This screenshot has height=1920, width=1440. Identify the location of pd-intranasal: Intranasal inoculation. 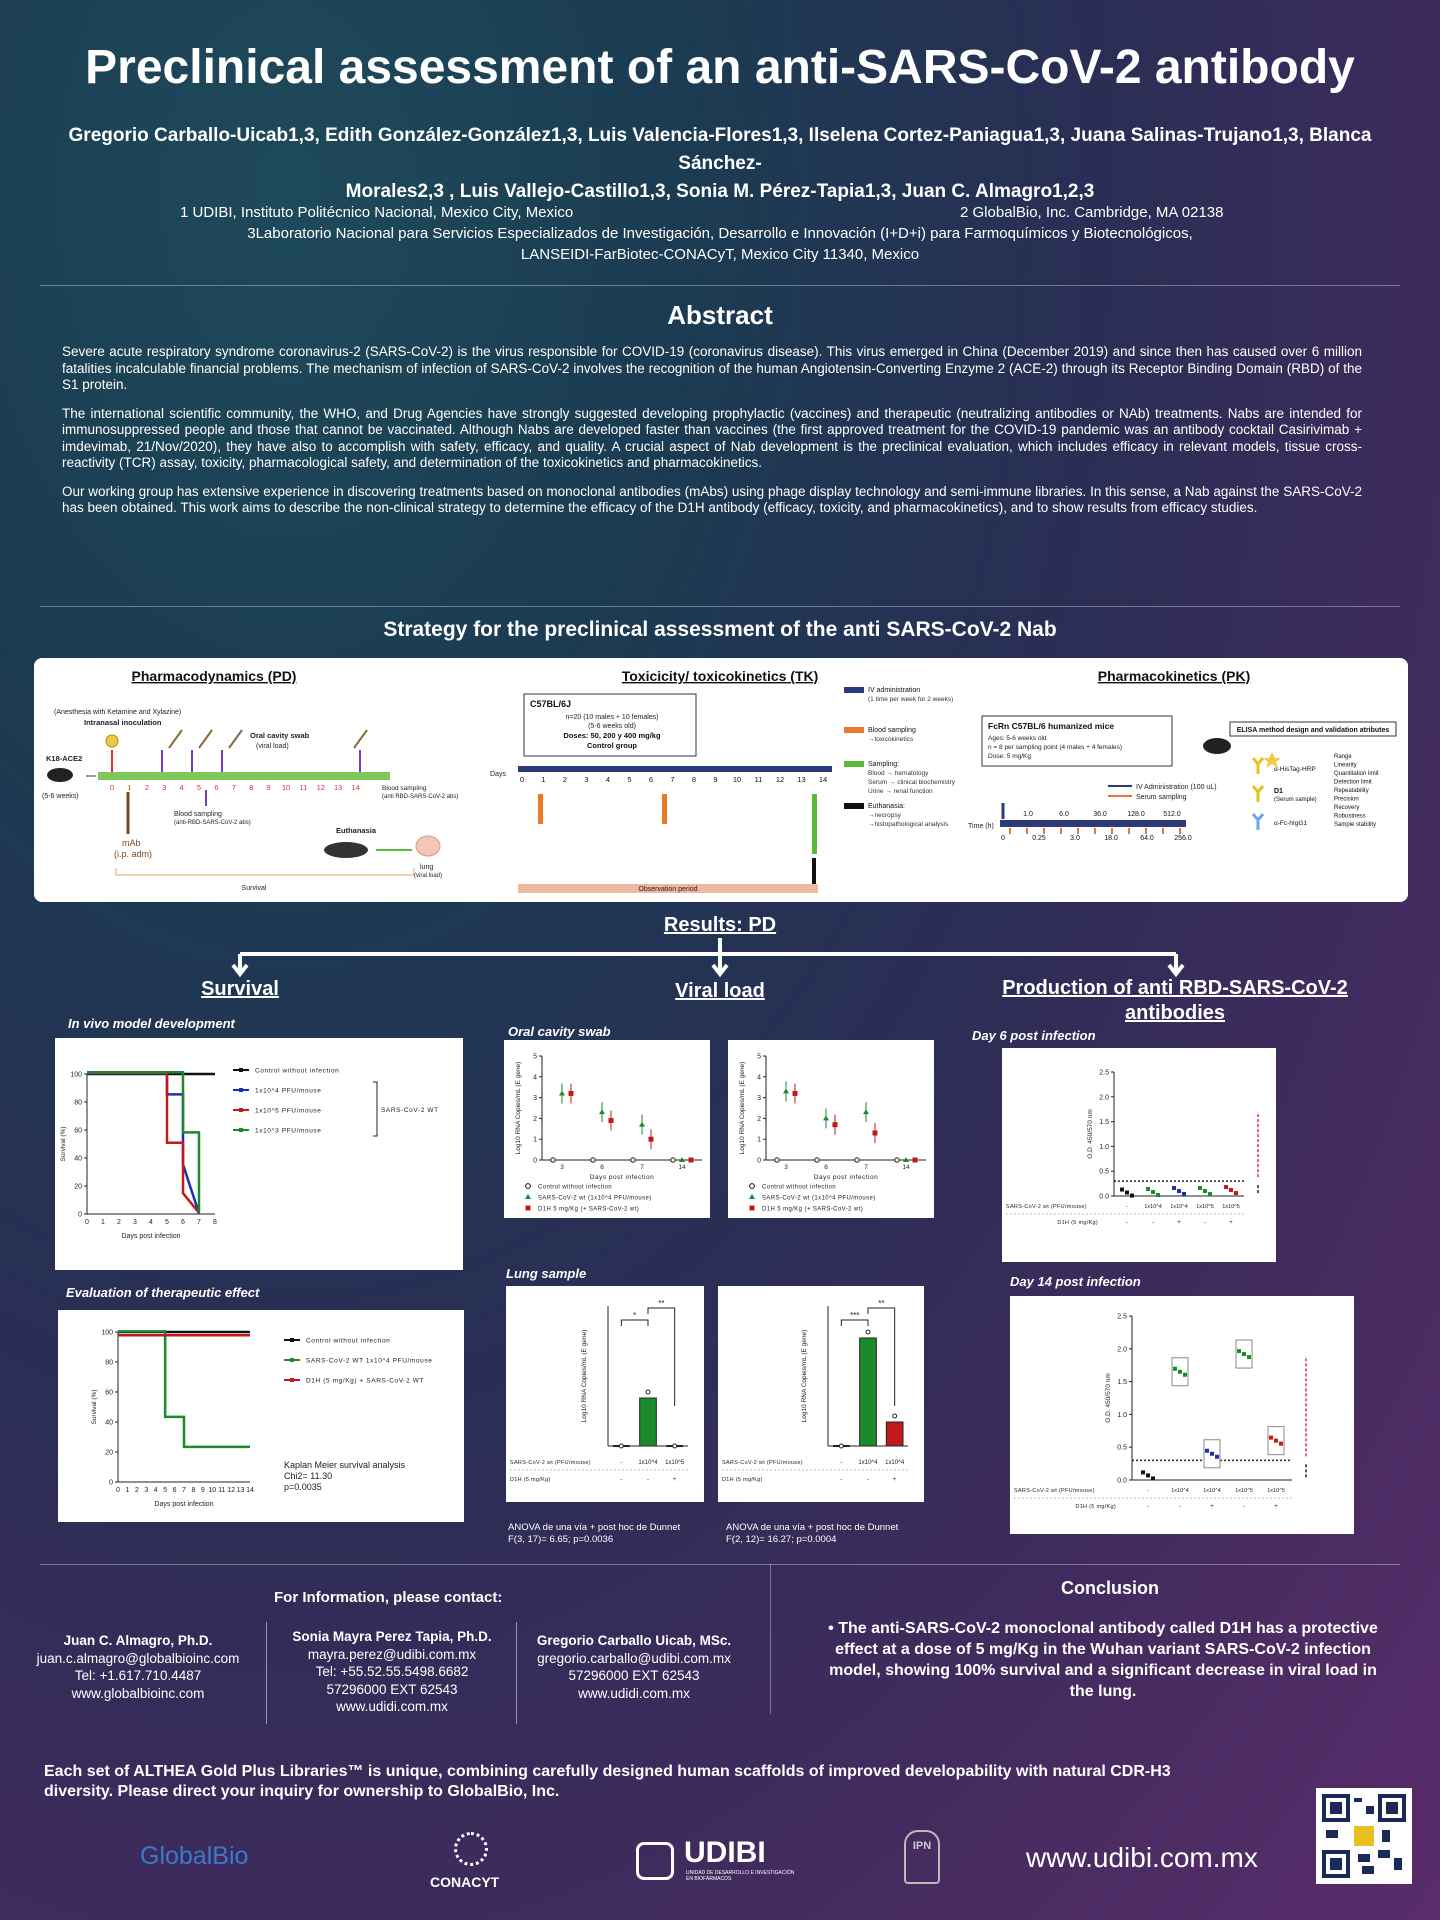
(123, 722).